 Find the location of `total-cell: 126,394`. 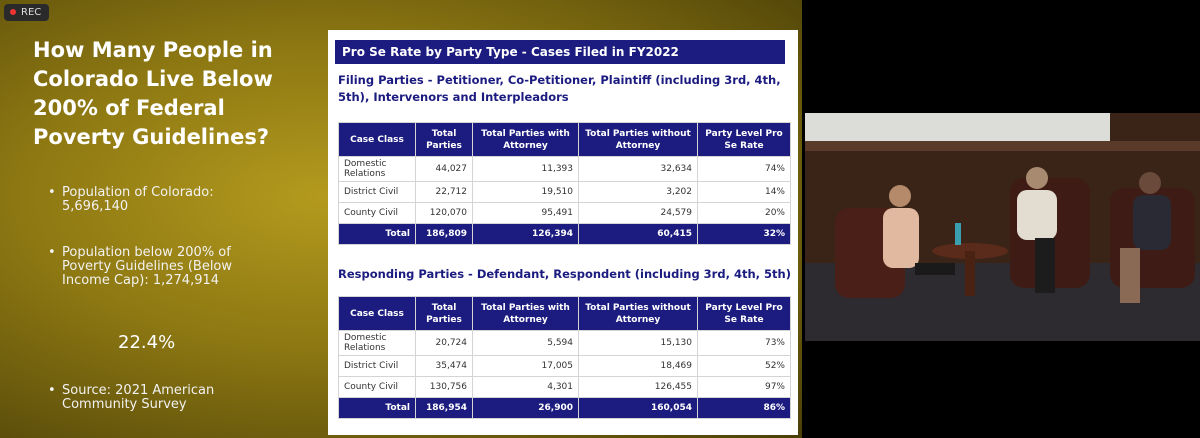

total-cell: 126,394 is located at coordinates (525, 234).